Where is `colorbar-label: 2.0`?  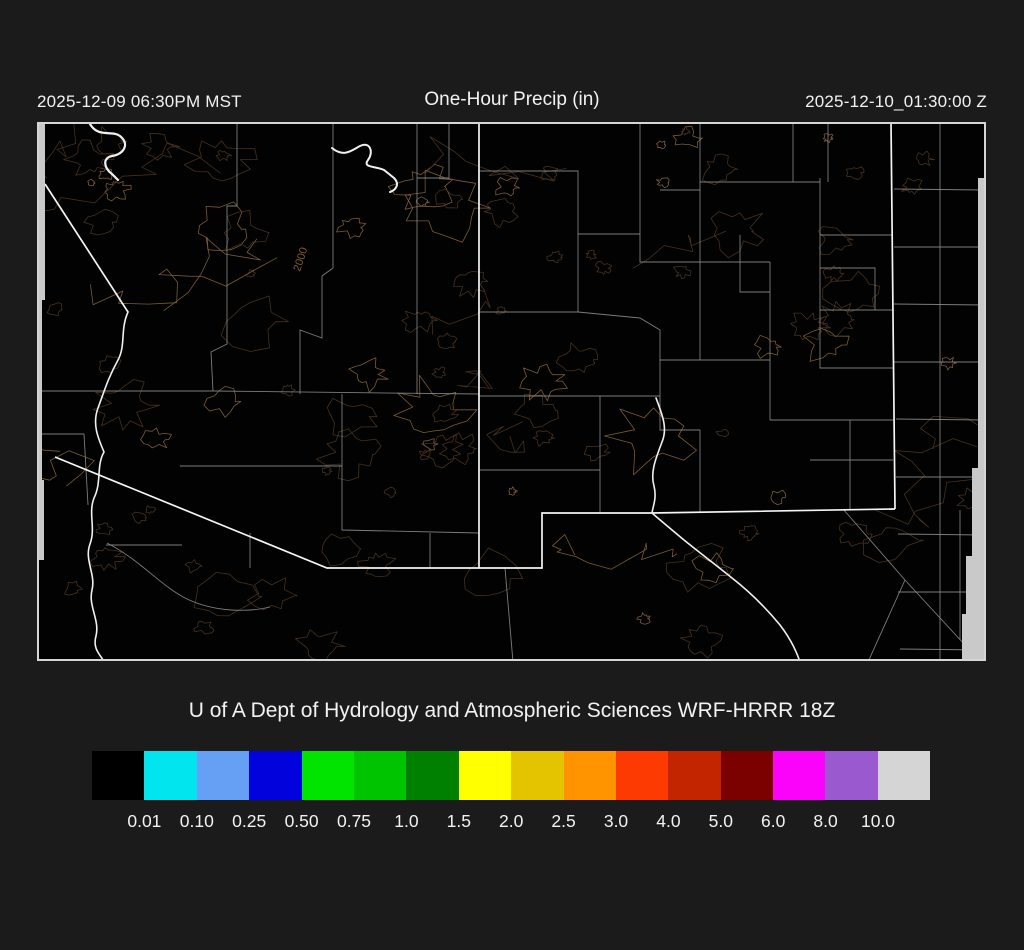 colorbar-label: 2.0 is located at coordinates (511, 821).